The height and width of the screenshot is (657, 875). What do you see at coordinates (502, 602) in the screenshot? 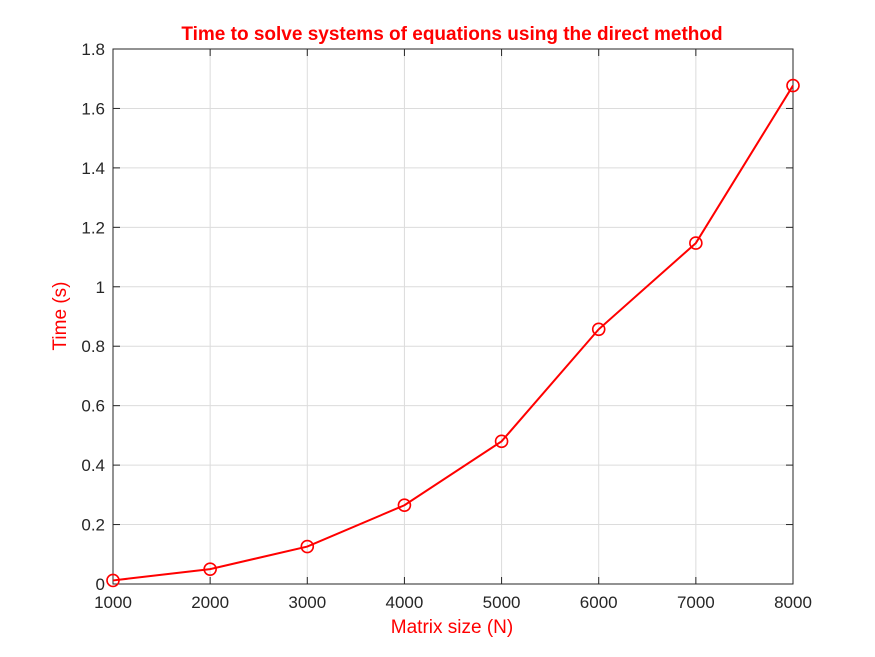
I see `x-tick-label: 5000` at bounding box center [502, 602].